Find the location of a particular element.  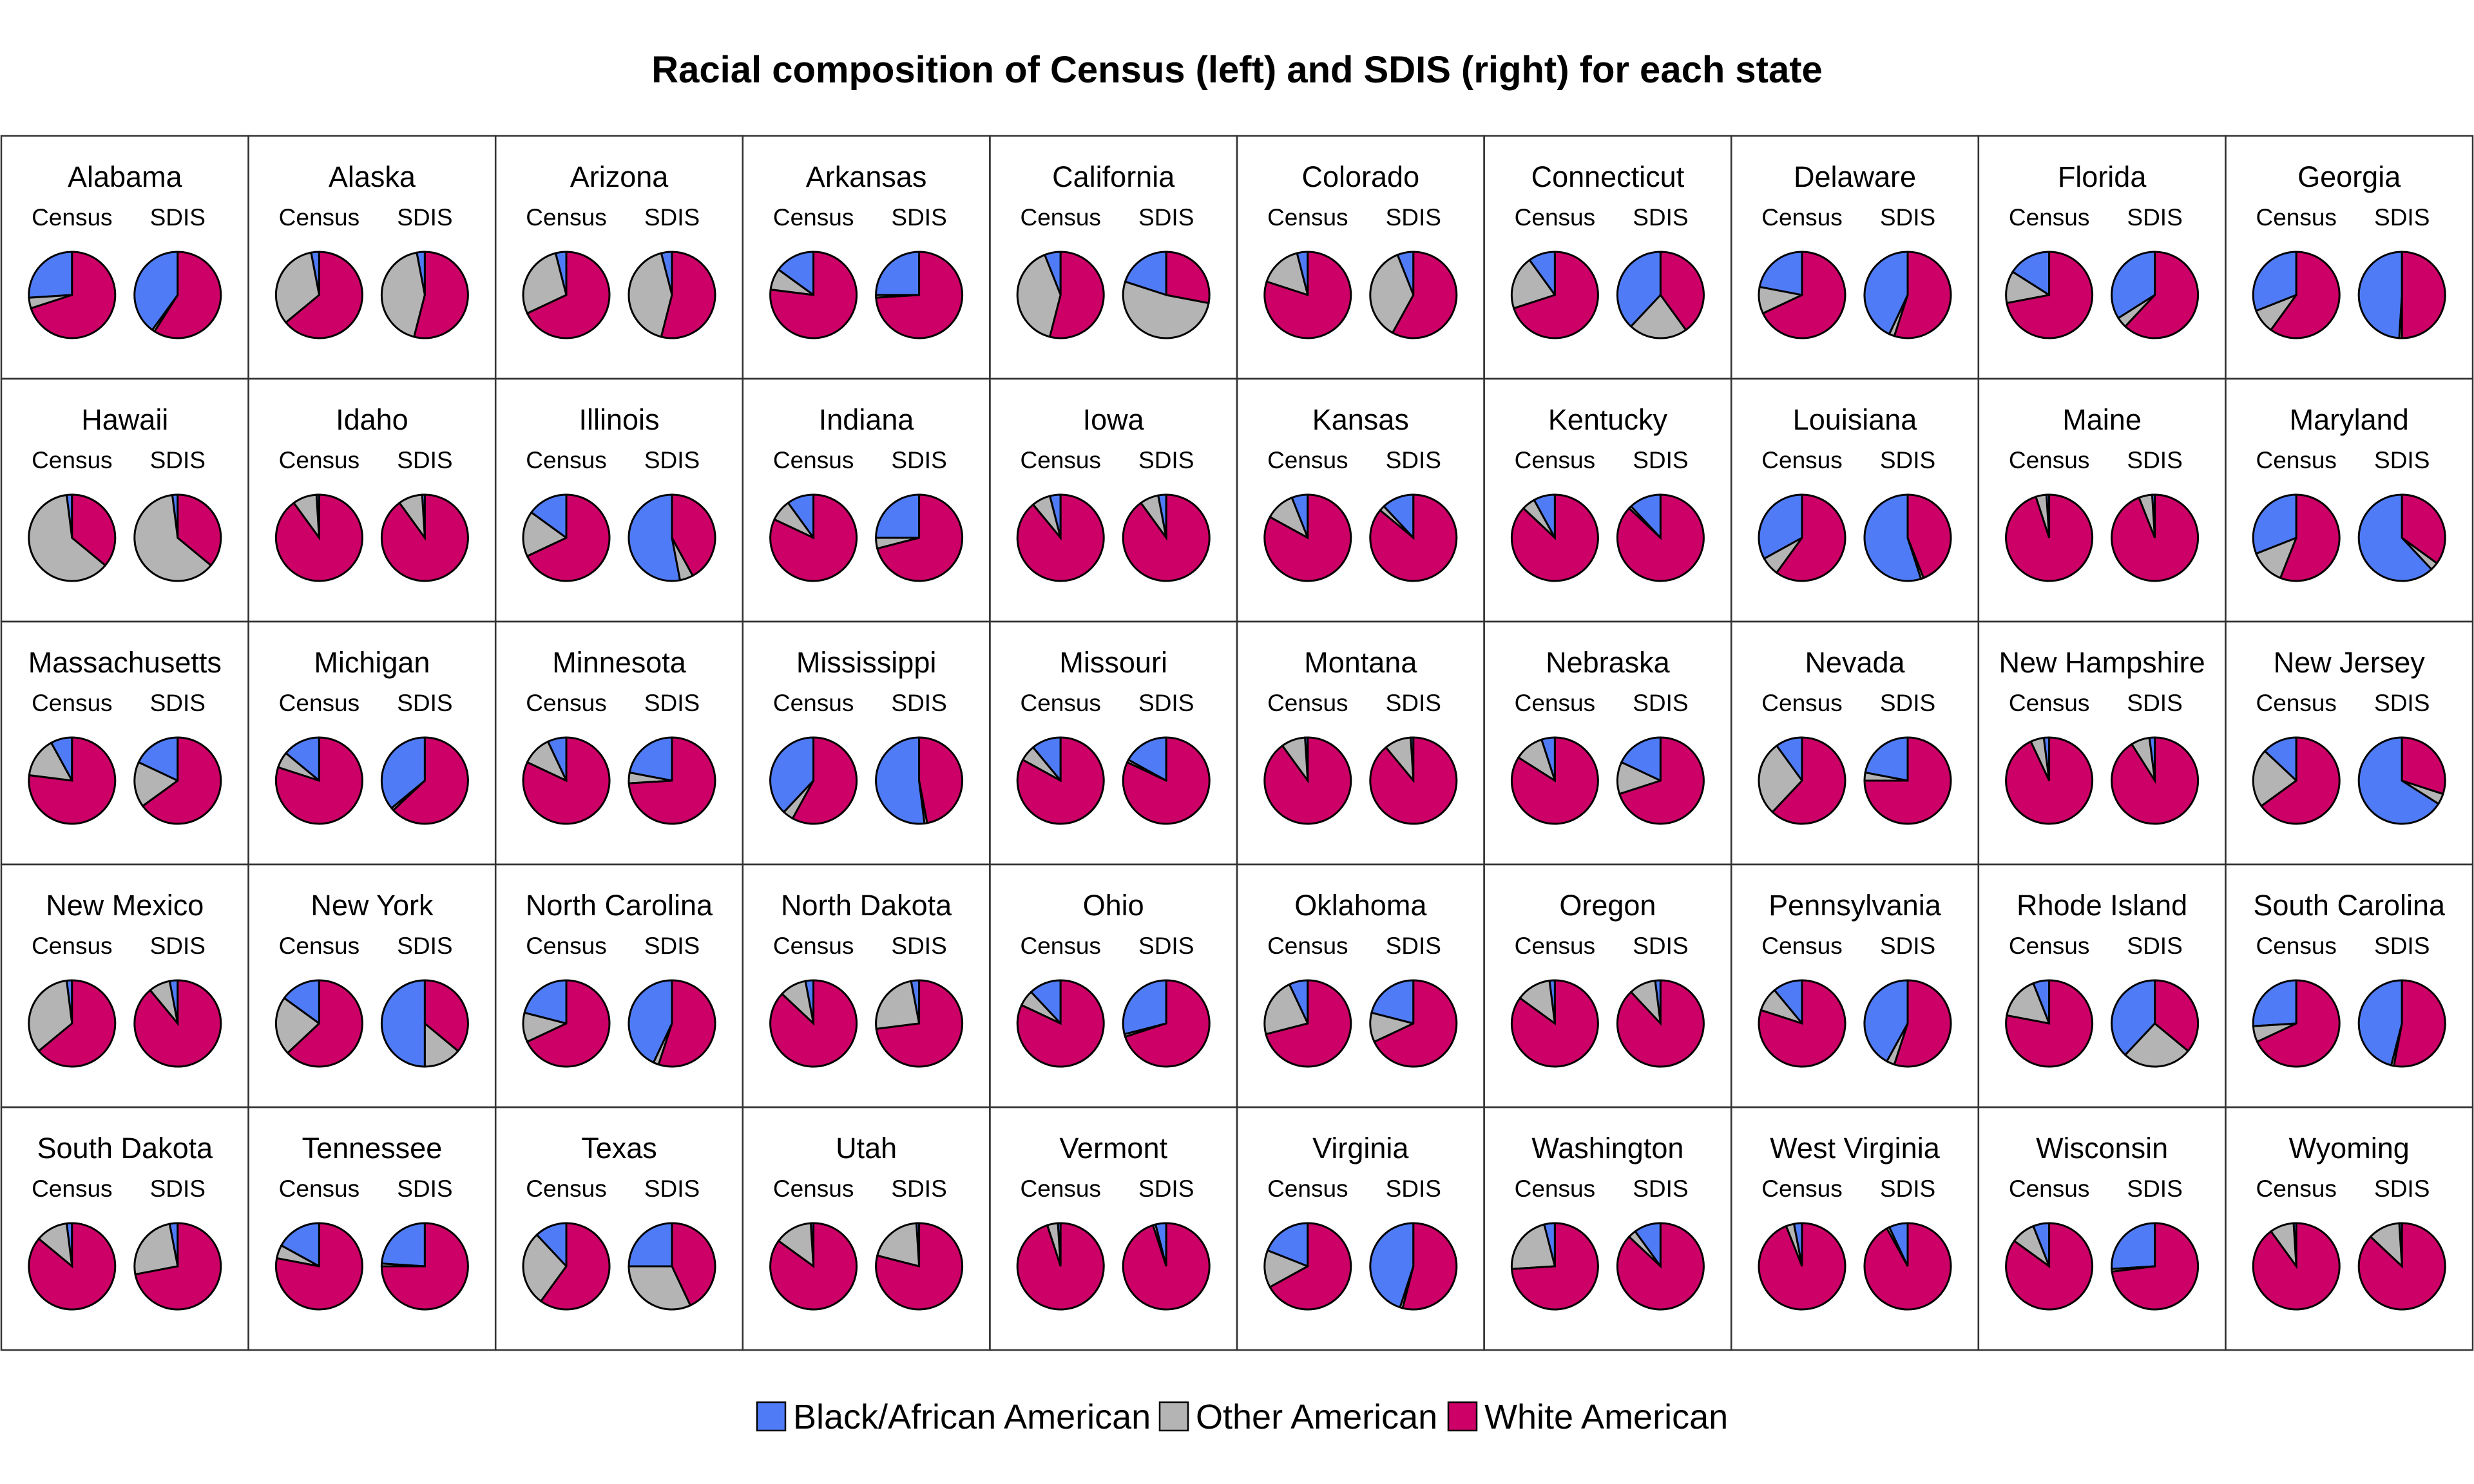

pie-slice-utah-sdis-white-american is located at coordinates (919, 1266).